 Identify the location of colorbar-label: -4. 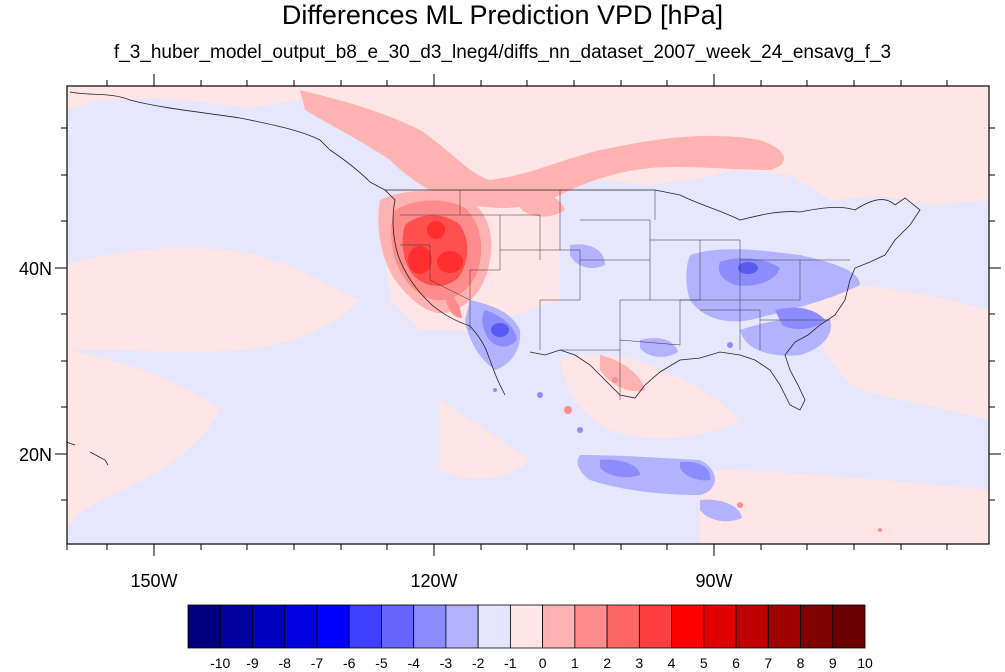
(413, 663).